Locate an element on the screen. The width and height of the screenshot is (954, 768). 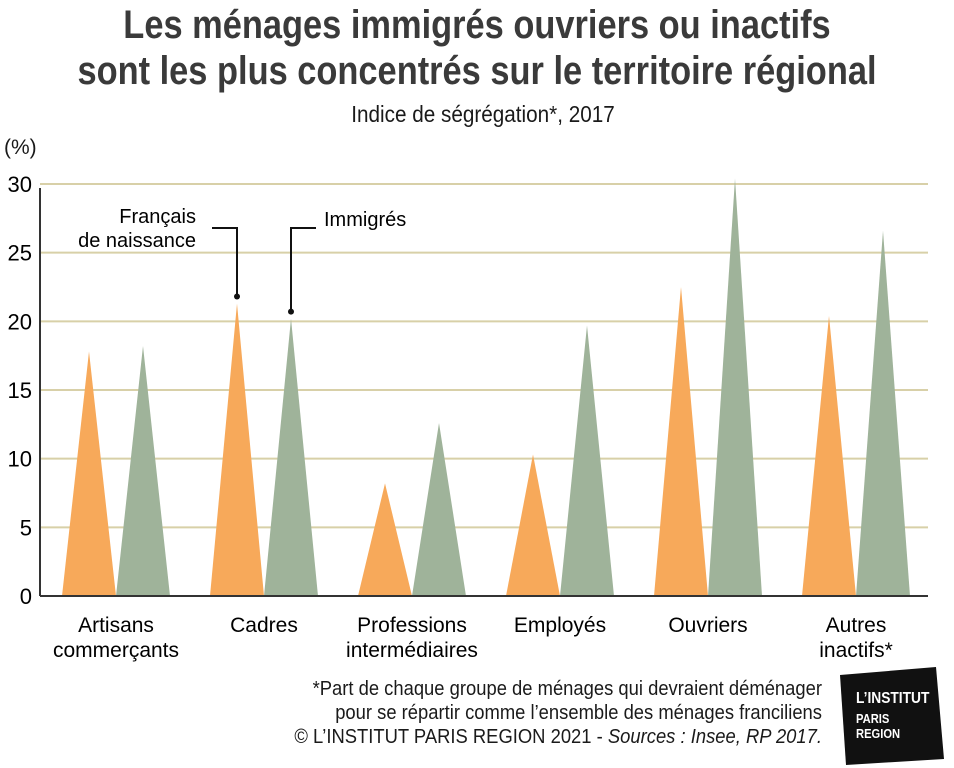
y-tick-label: 30 is located at coordinates (20, 184).